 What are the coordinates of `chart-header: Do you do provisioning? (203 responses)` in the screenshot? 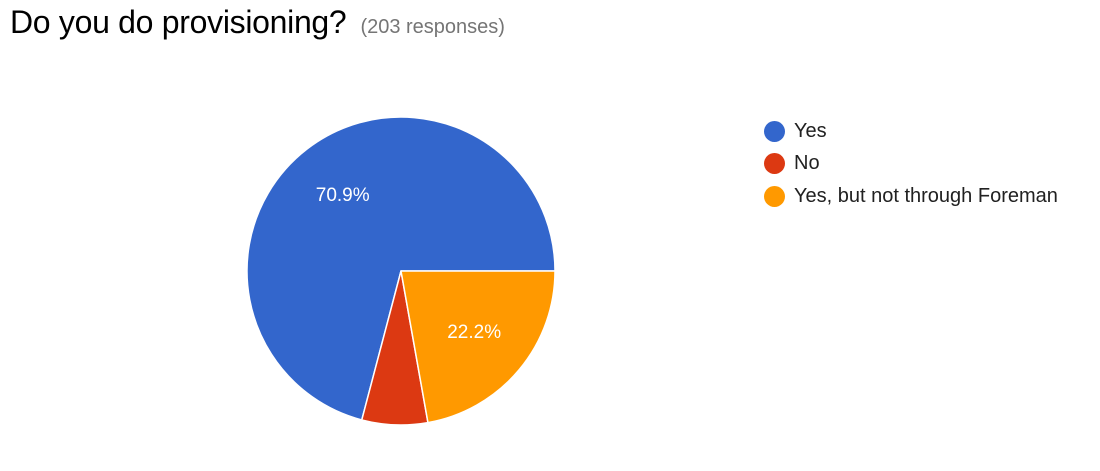 It's located at (257, 22).